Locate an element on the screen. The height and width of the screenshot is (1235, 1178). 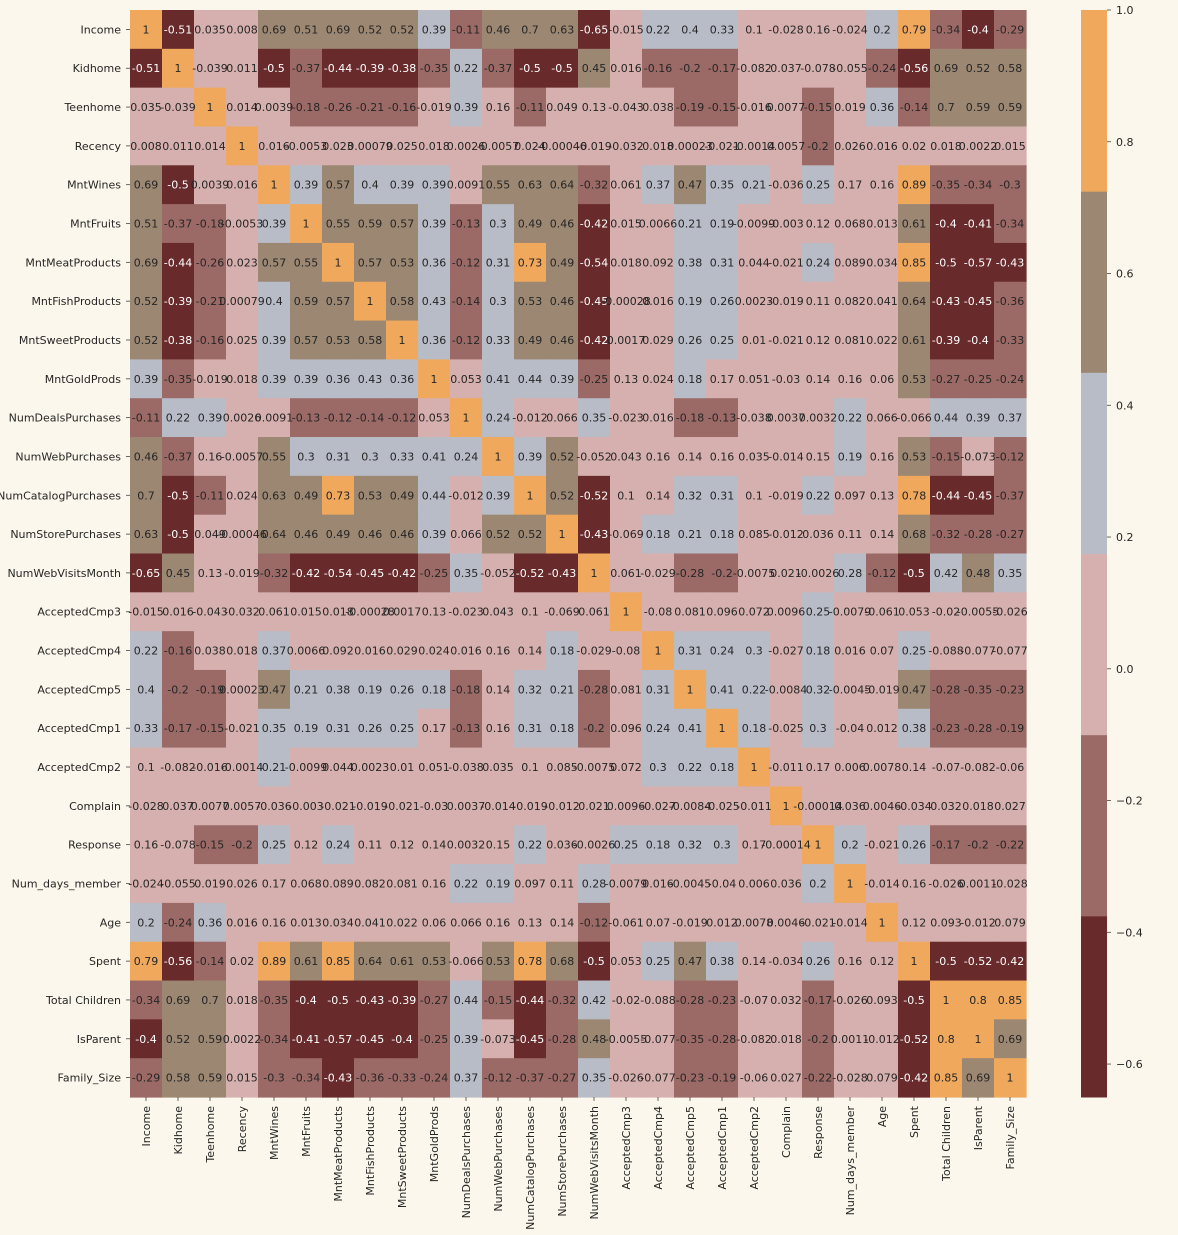
cell-value-label: -0.043 is located at coordinates (625, 107).